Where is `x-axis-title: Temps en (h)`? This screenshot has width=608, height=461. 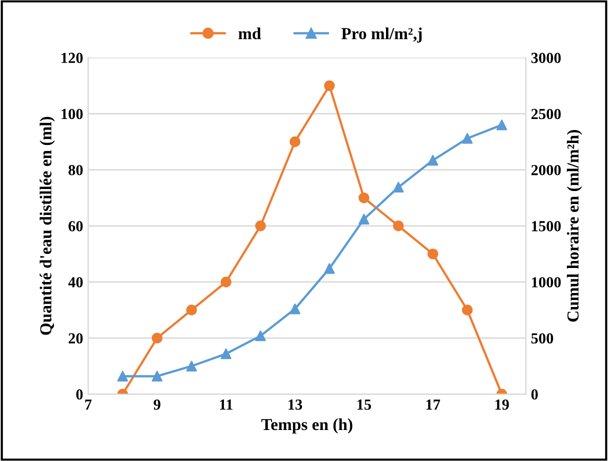 x-axis-title: Temps en (h) is located at coordinates (306, 426).